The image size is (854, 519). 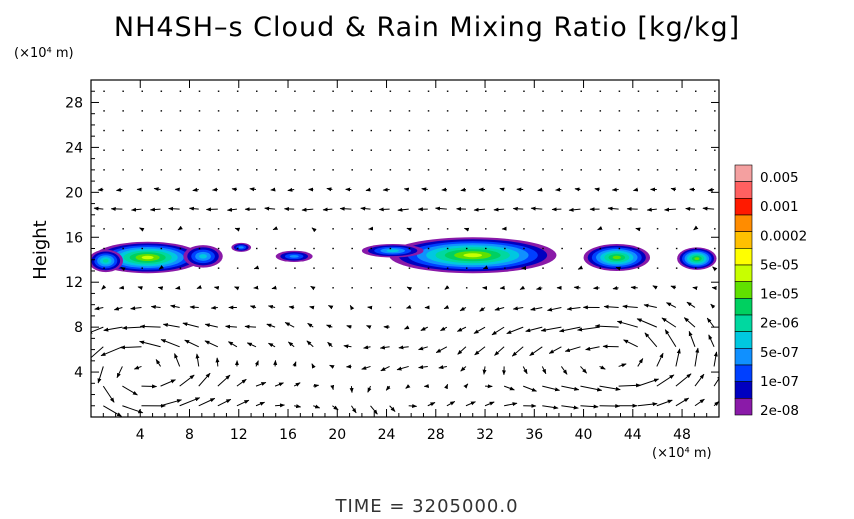 I want to click on x-tick-label: 36, so click(x=534, y=435).